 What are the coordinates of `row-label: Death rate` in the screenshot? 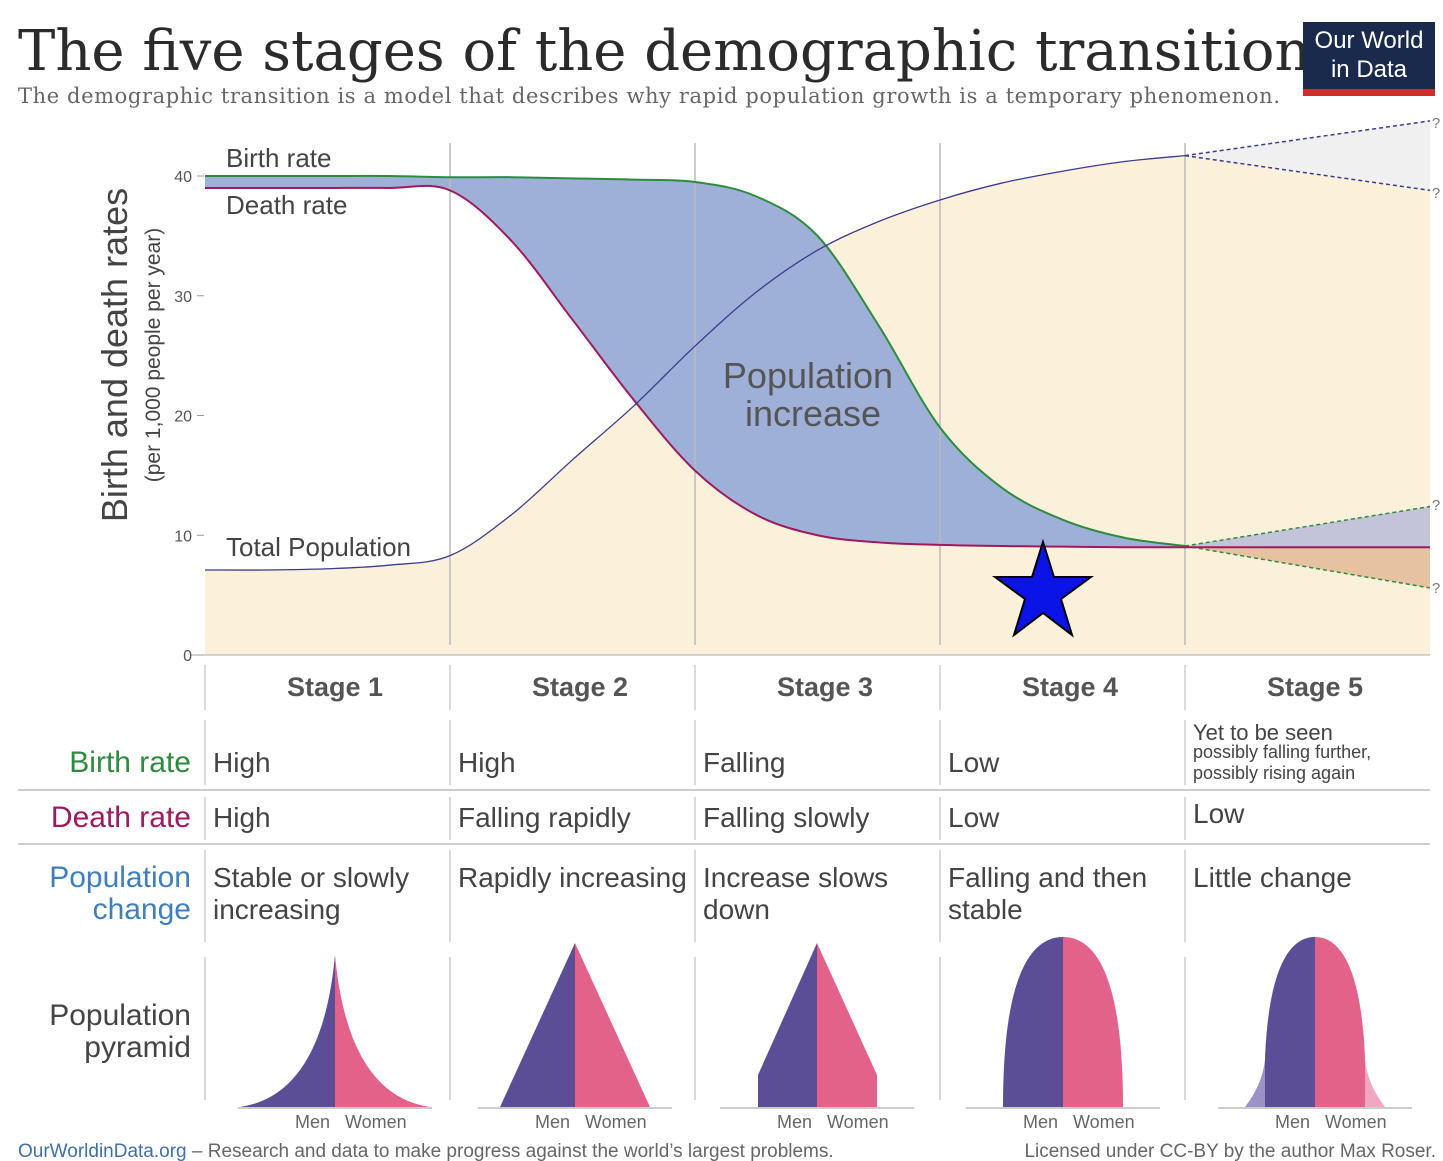 It's located at (121, 817).